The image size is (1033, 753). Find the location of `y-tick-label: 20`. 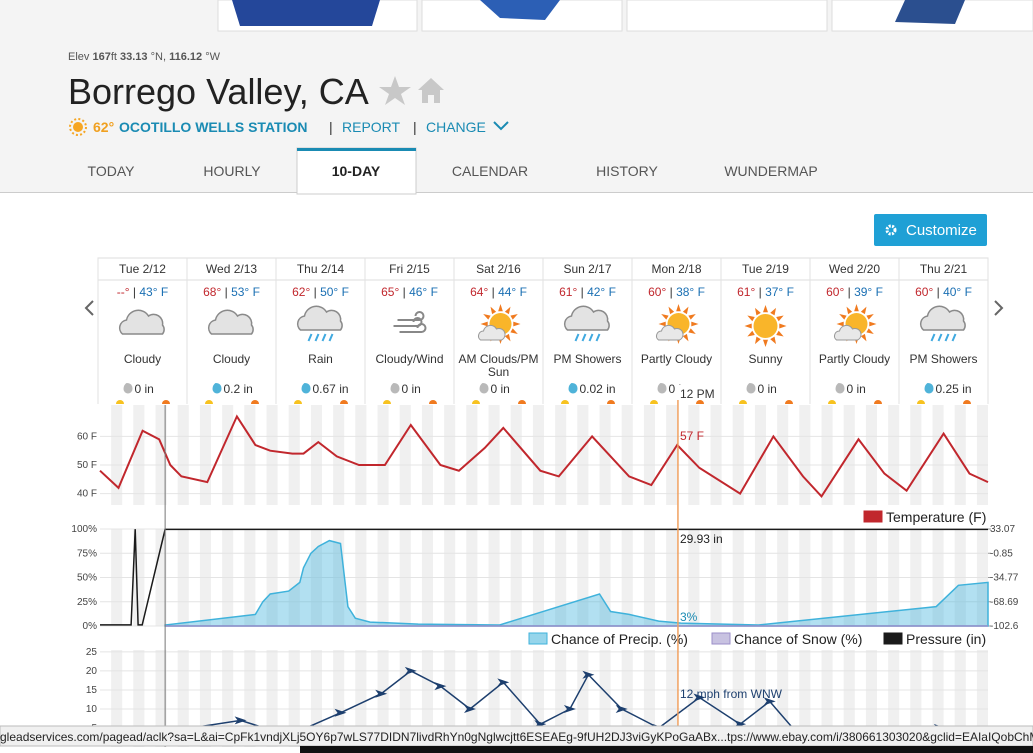

y-tick-label: 20 is located at coordinates (92, 671).